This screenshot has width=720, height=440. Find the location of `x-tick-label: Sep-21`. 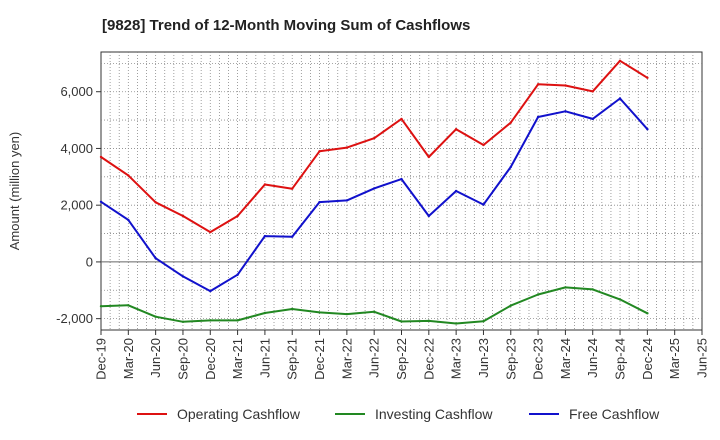

x-tick-label: Sep-21 is located at coordinates (292, 359).